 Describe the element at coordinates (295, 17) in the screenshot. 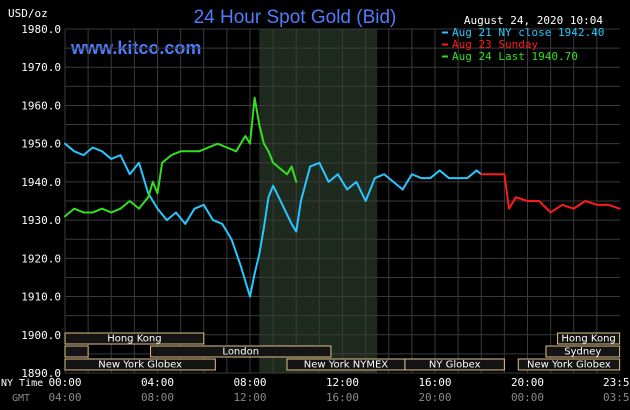

I see `chart-title: 24 Hour Spot Gold (Bid)` at that location.